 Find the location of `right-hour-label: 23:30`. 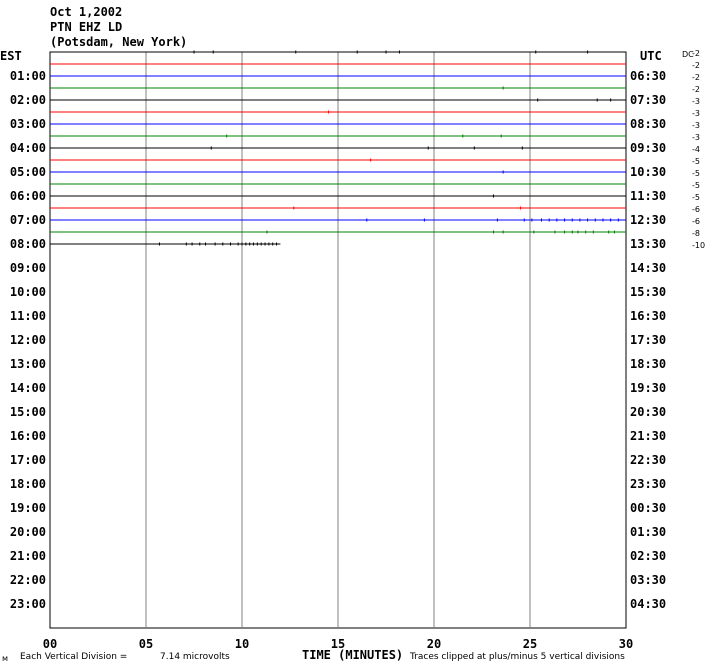

right-hour-label: 23:30 is located at coordinates (648, 484).